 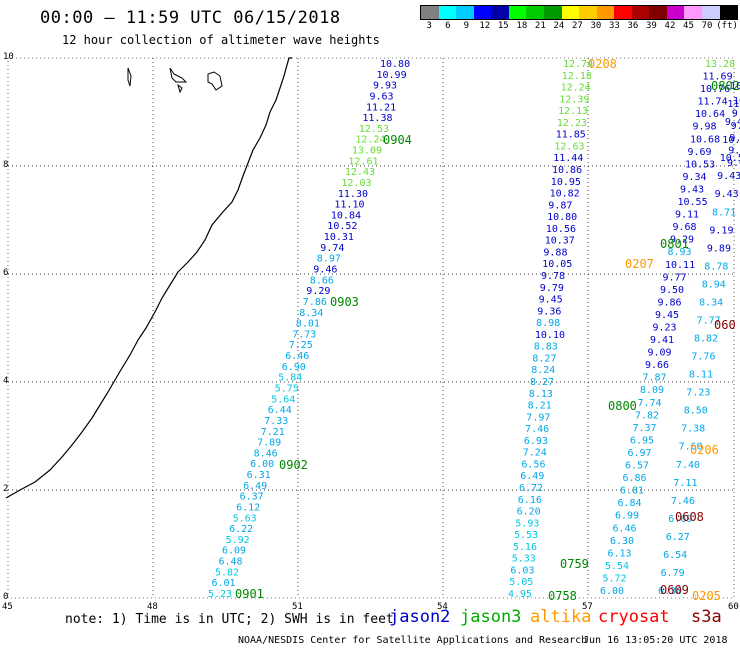 What do you see at coordinates (485, 26) in the screenshot?
I see `scale-label: 12` at bounding box center [485, 26].